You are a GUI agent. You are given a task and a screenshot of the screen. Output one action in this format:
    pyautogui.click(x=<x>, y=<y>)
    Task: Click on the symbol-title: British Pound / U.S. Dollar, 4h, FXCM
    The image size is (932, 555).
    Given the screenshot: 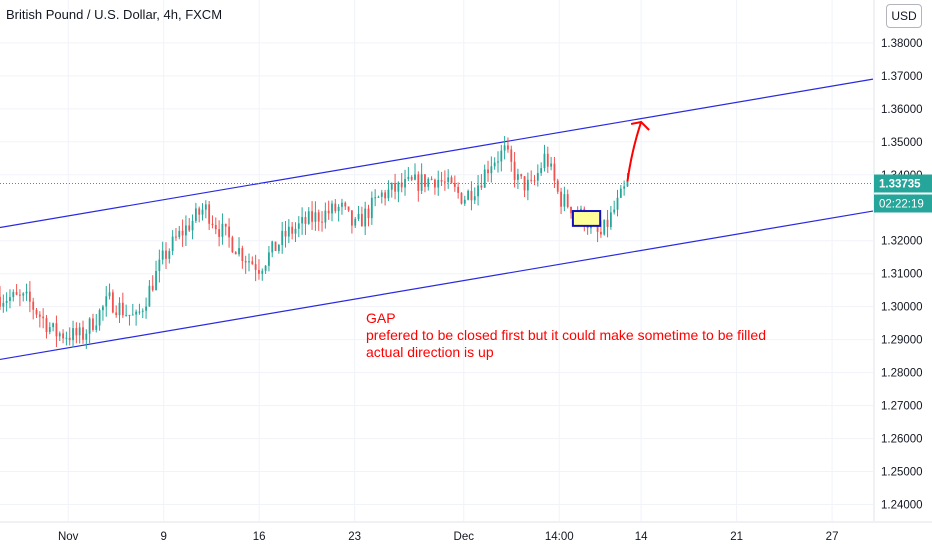 What is the action you would take?
    pyautogui.click(x=114, y=14)
    